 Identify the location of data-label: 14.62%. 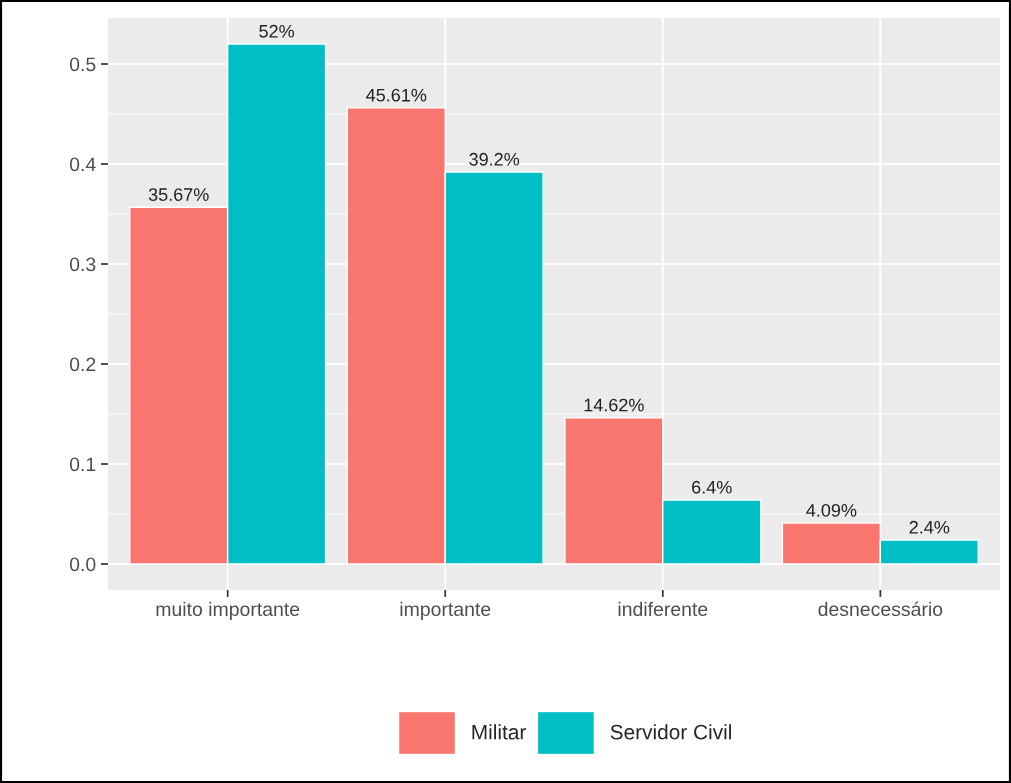
(614, 405).